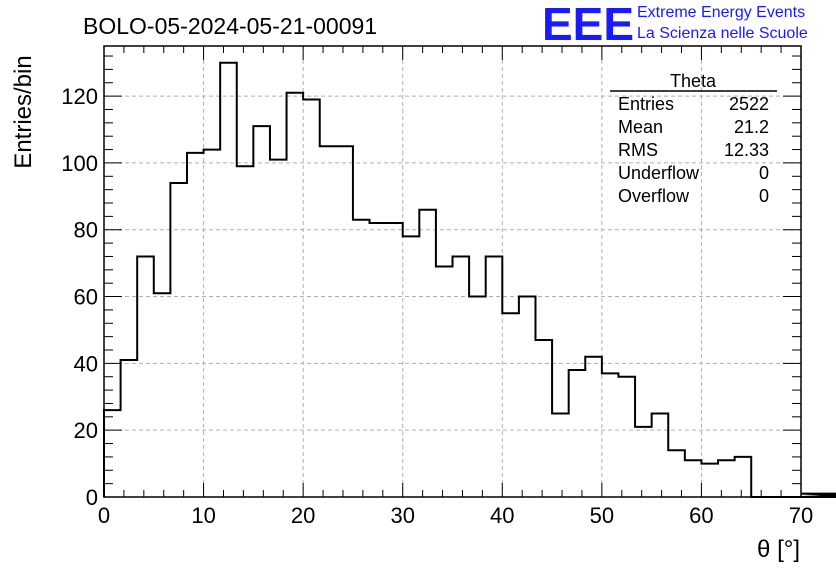  I want to click on x-tick-label: 20, so click(303, 515).